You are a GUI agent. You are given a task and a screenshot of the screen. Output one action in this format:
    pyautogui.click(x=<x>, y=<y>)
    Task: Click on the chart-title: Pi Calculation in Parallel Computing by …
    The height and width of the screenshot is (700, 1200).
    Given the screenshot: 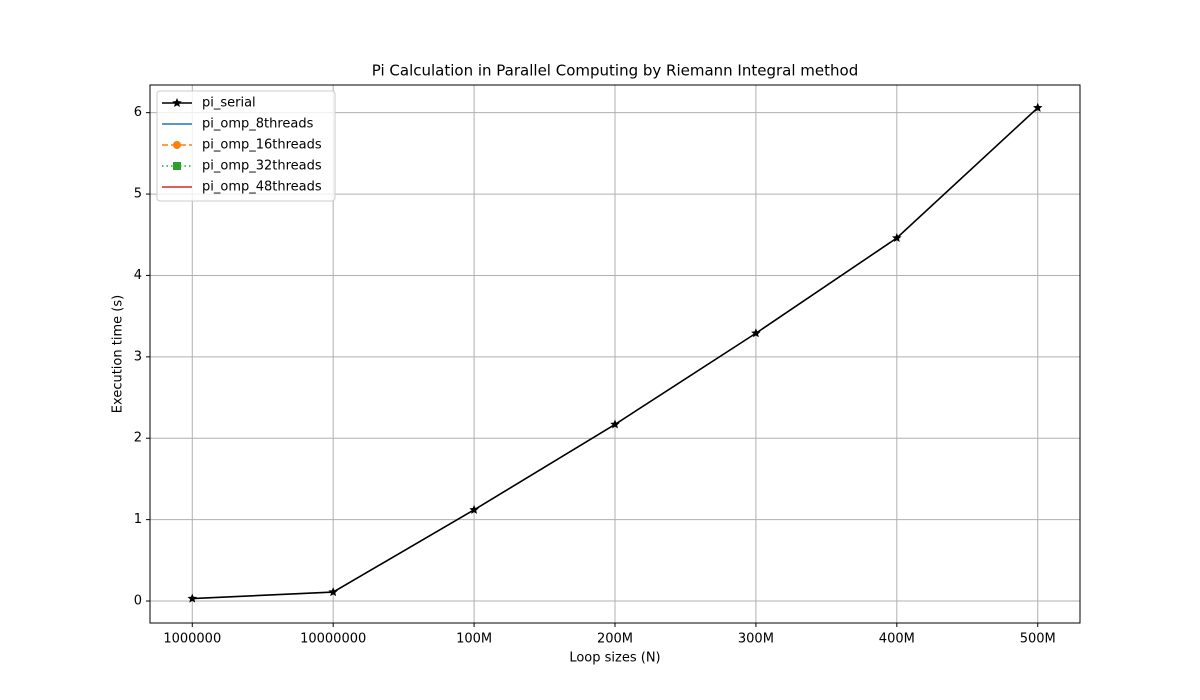 What is the action you would take?
    pyautogui.click(x=615, y=71)
    